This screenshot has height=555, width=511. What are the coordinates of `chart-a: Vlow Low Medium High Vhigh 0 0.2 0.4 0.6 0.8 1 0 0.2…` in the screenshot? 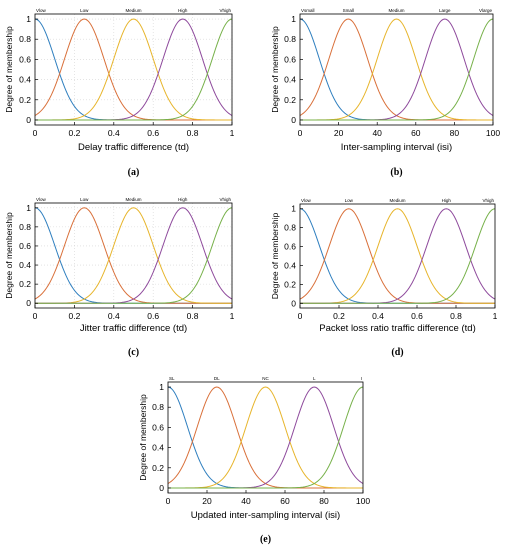 It's located at (119, 93).